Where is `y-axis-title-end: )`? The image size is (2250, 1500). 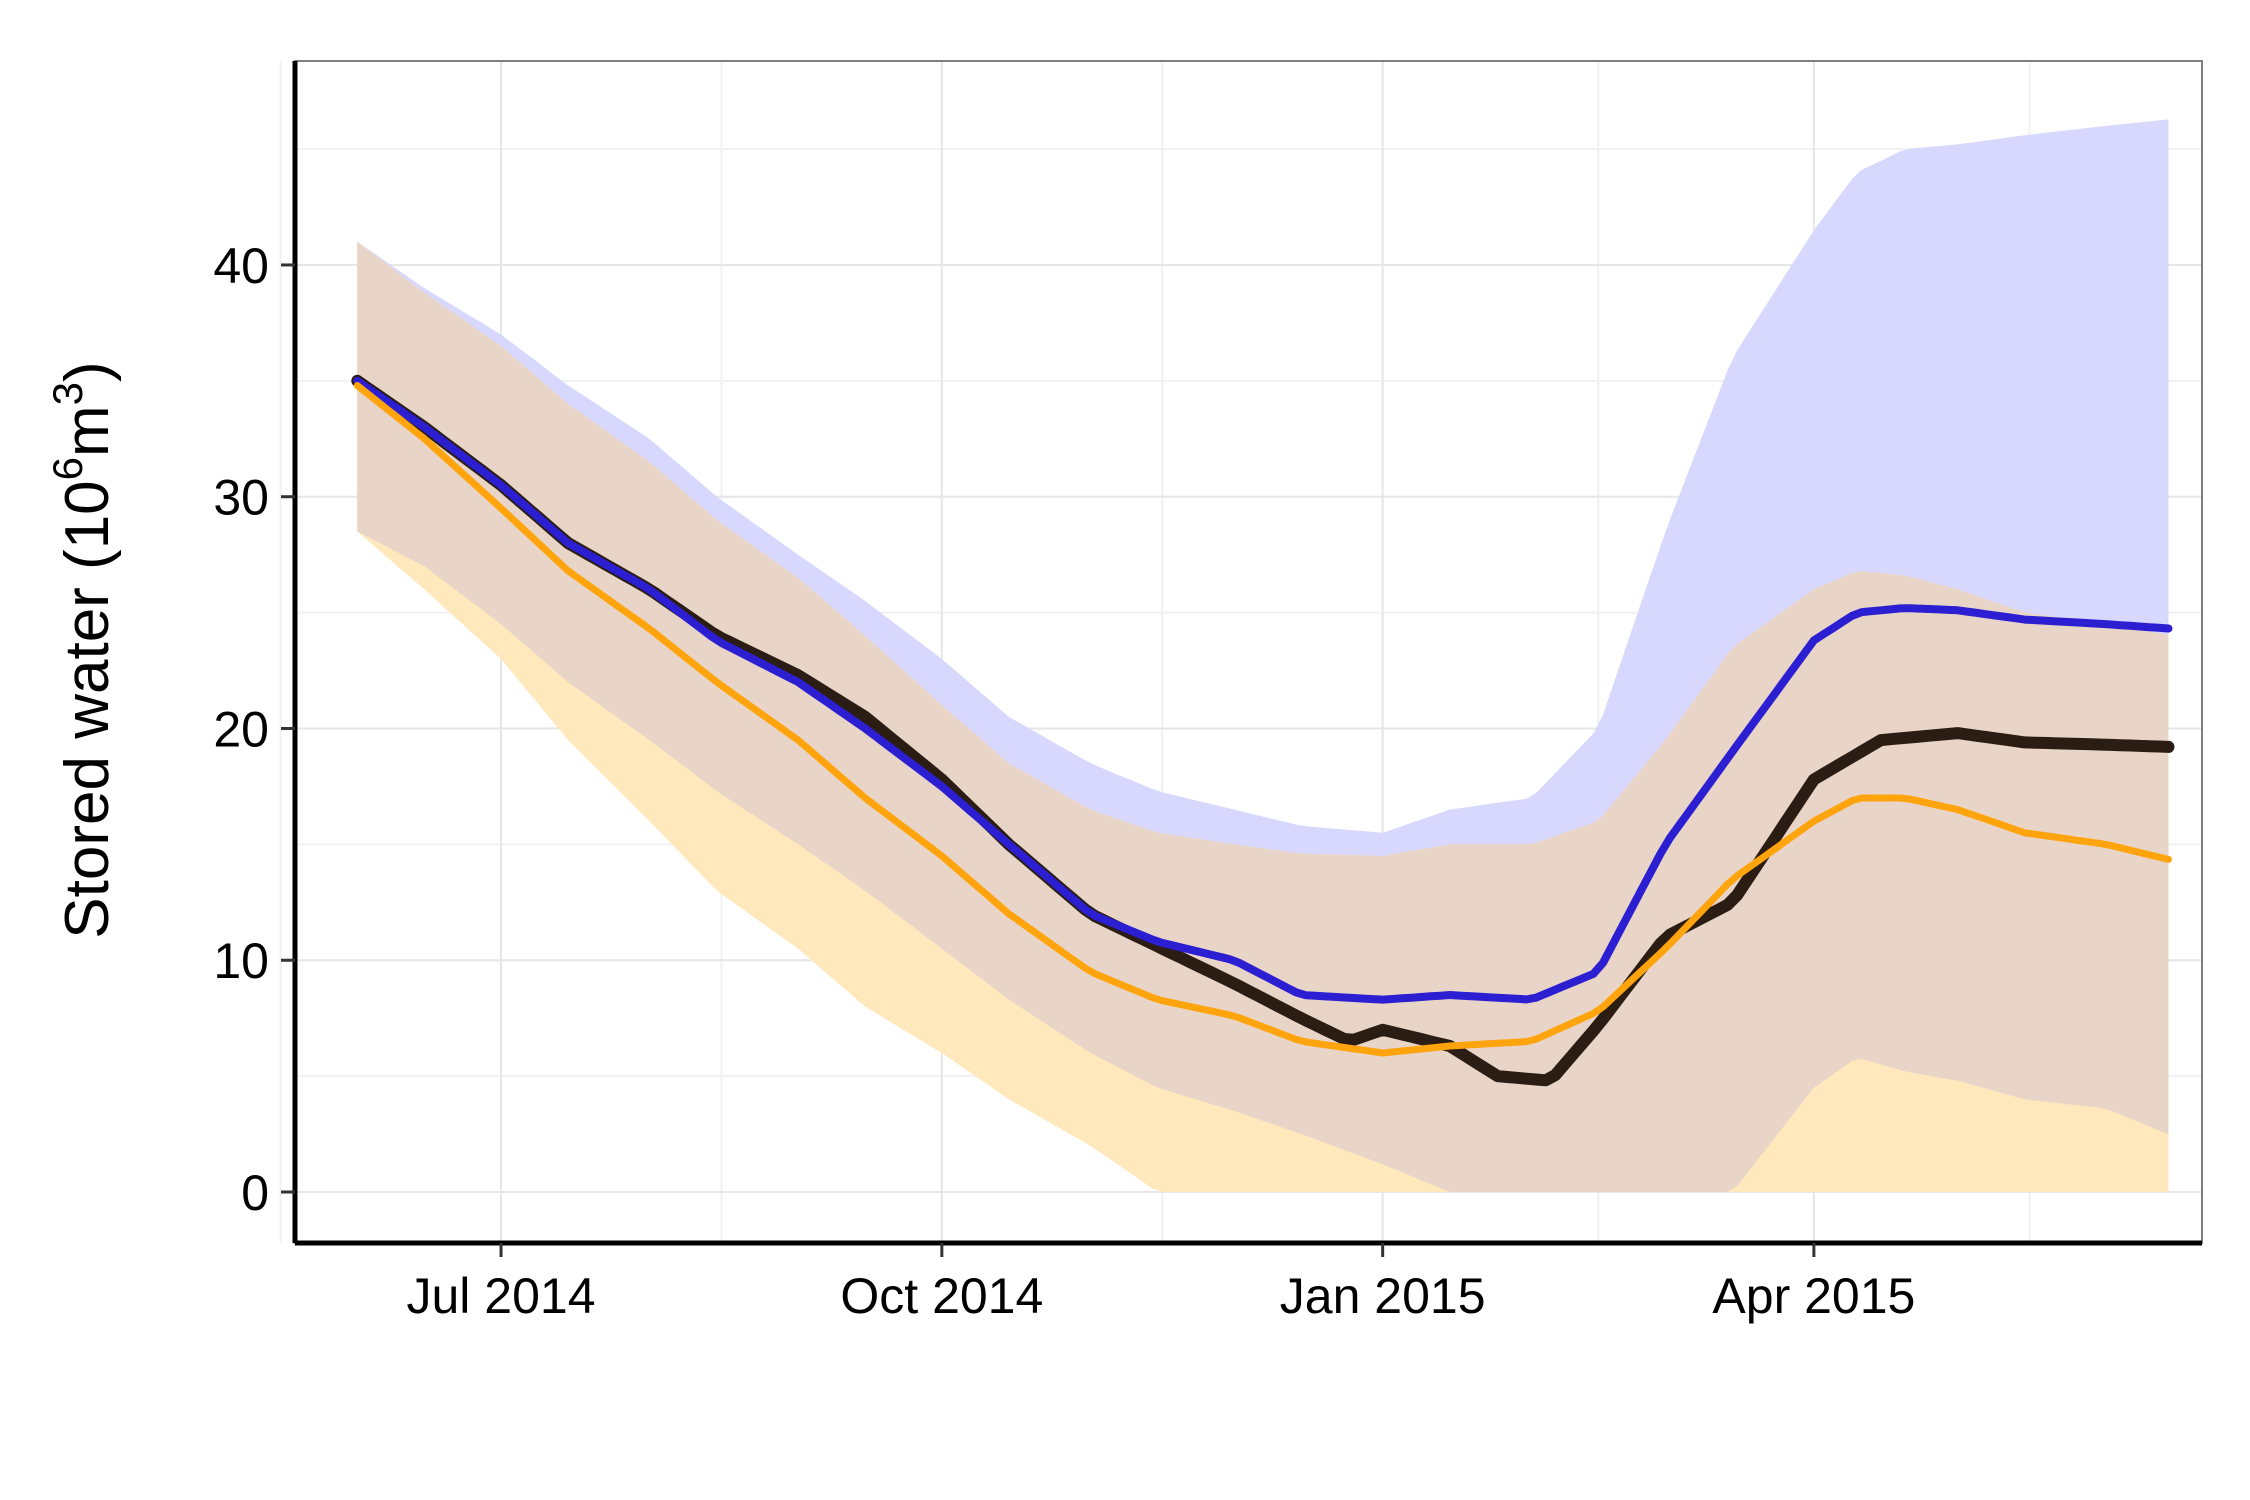
y-axis-title-end: ) is located at coordinates (87, 371).